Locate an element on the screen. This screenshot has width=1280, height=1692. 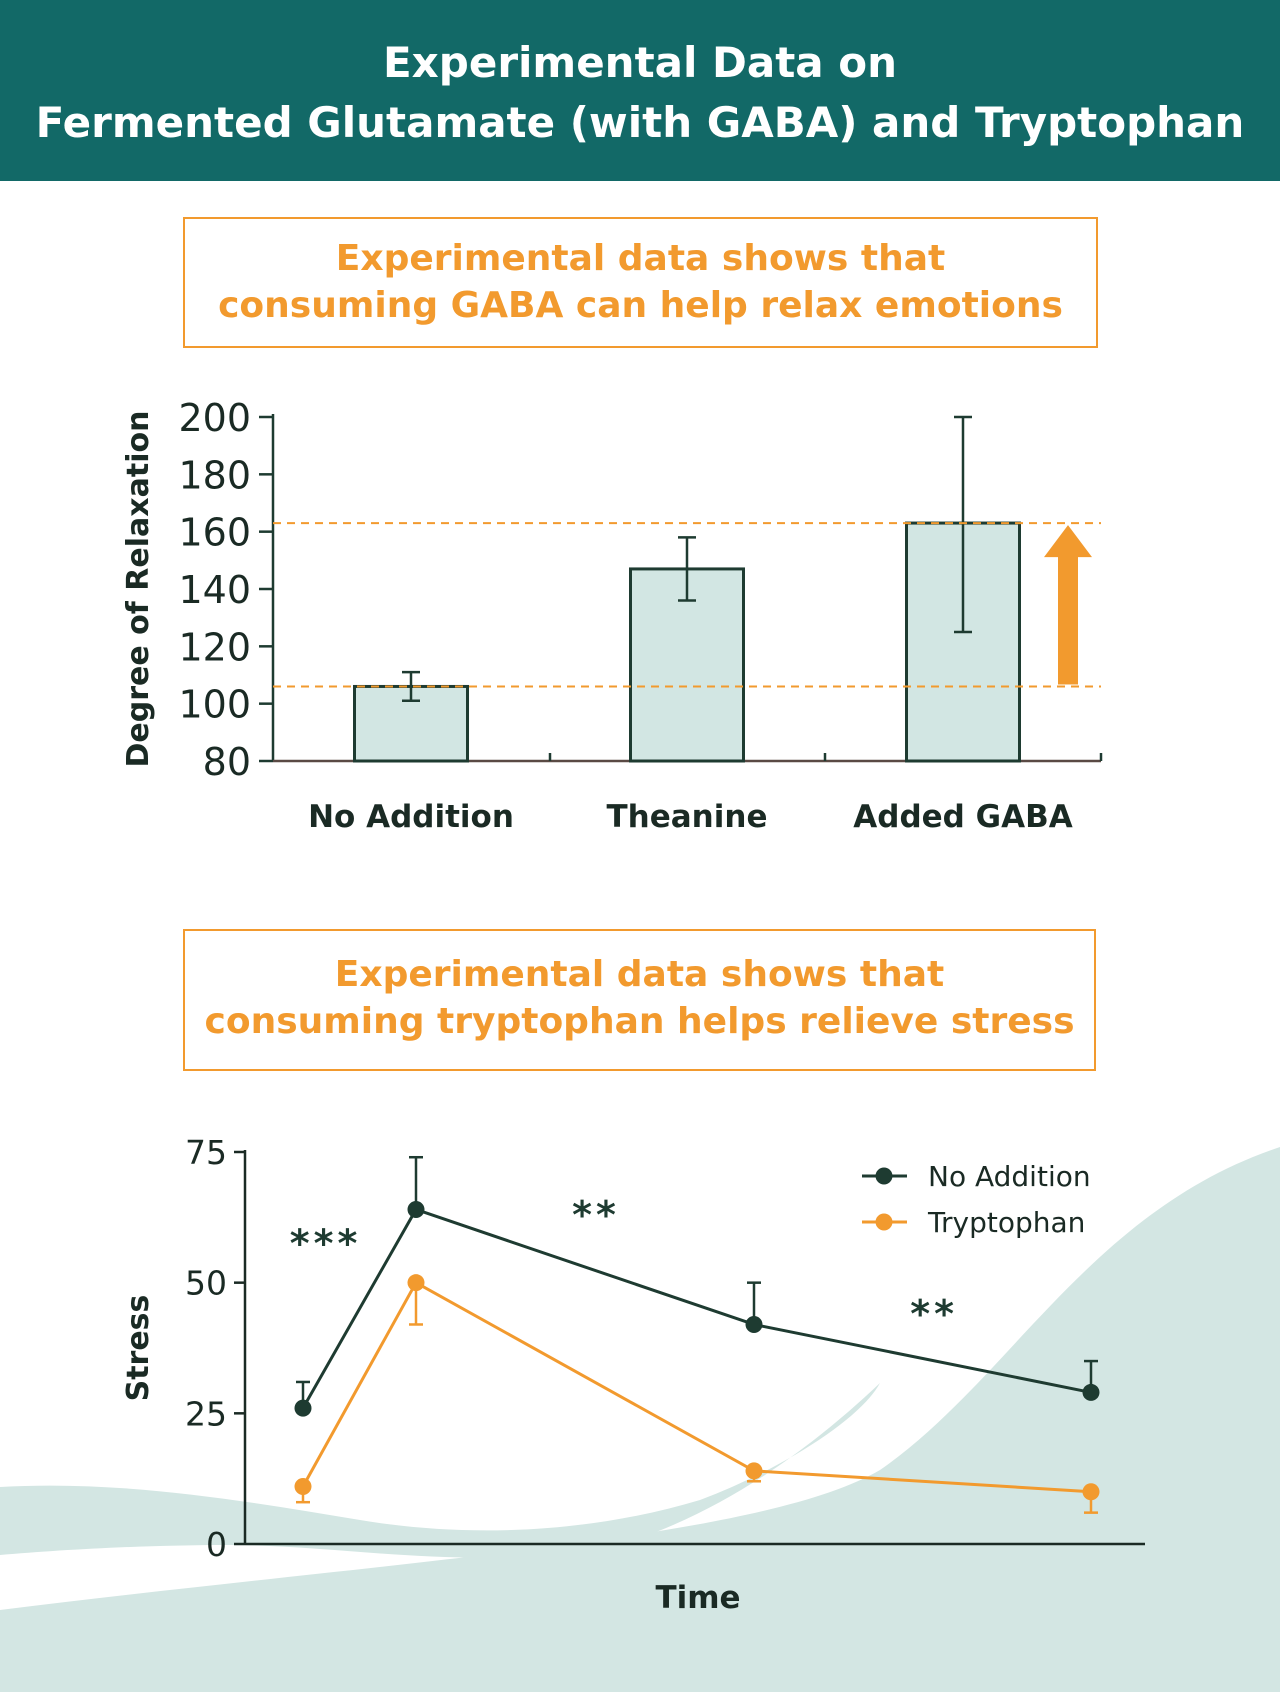
category-label-added-gaba: Added GABA is located at coordinates (962, 817).